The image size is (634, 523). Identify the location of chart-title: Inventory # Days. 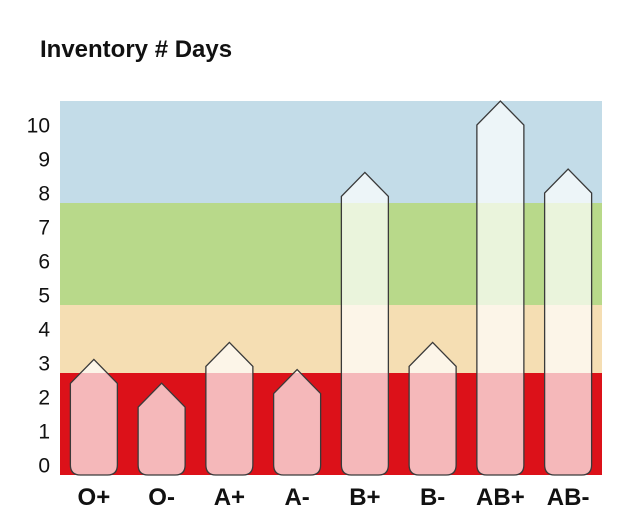
(136, 49).